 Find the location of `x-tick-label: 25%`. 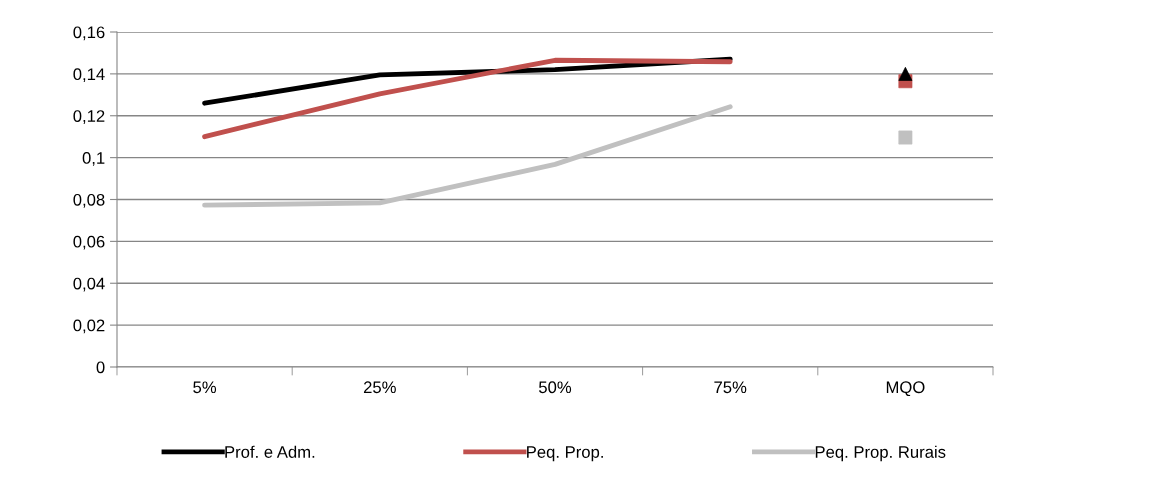

x-tick-label: 25% is located at coordinates (379, 387).